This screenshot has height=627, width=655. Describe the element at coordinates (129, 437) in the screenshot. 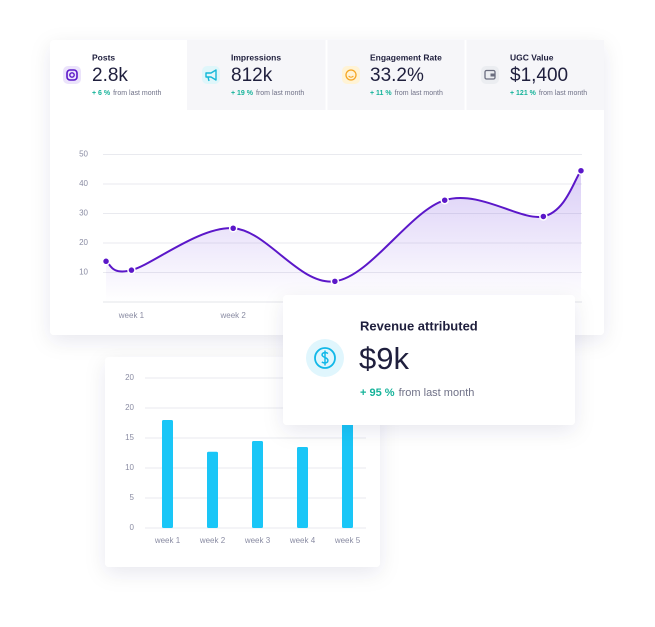

I see `y-tick-label: 15` at that location.